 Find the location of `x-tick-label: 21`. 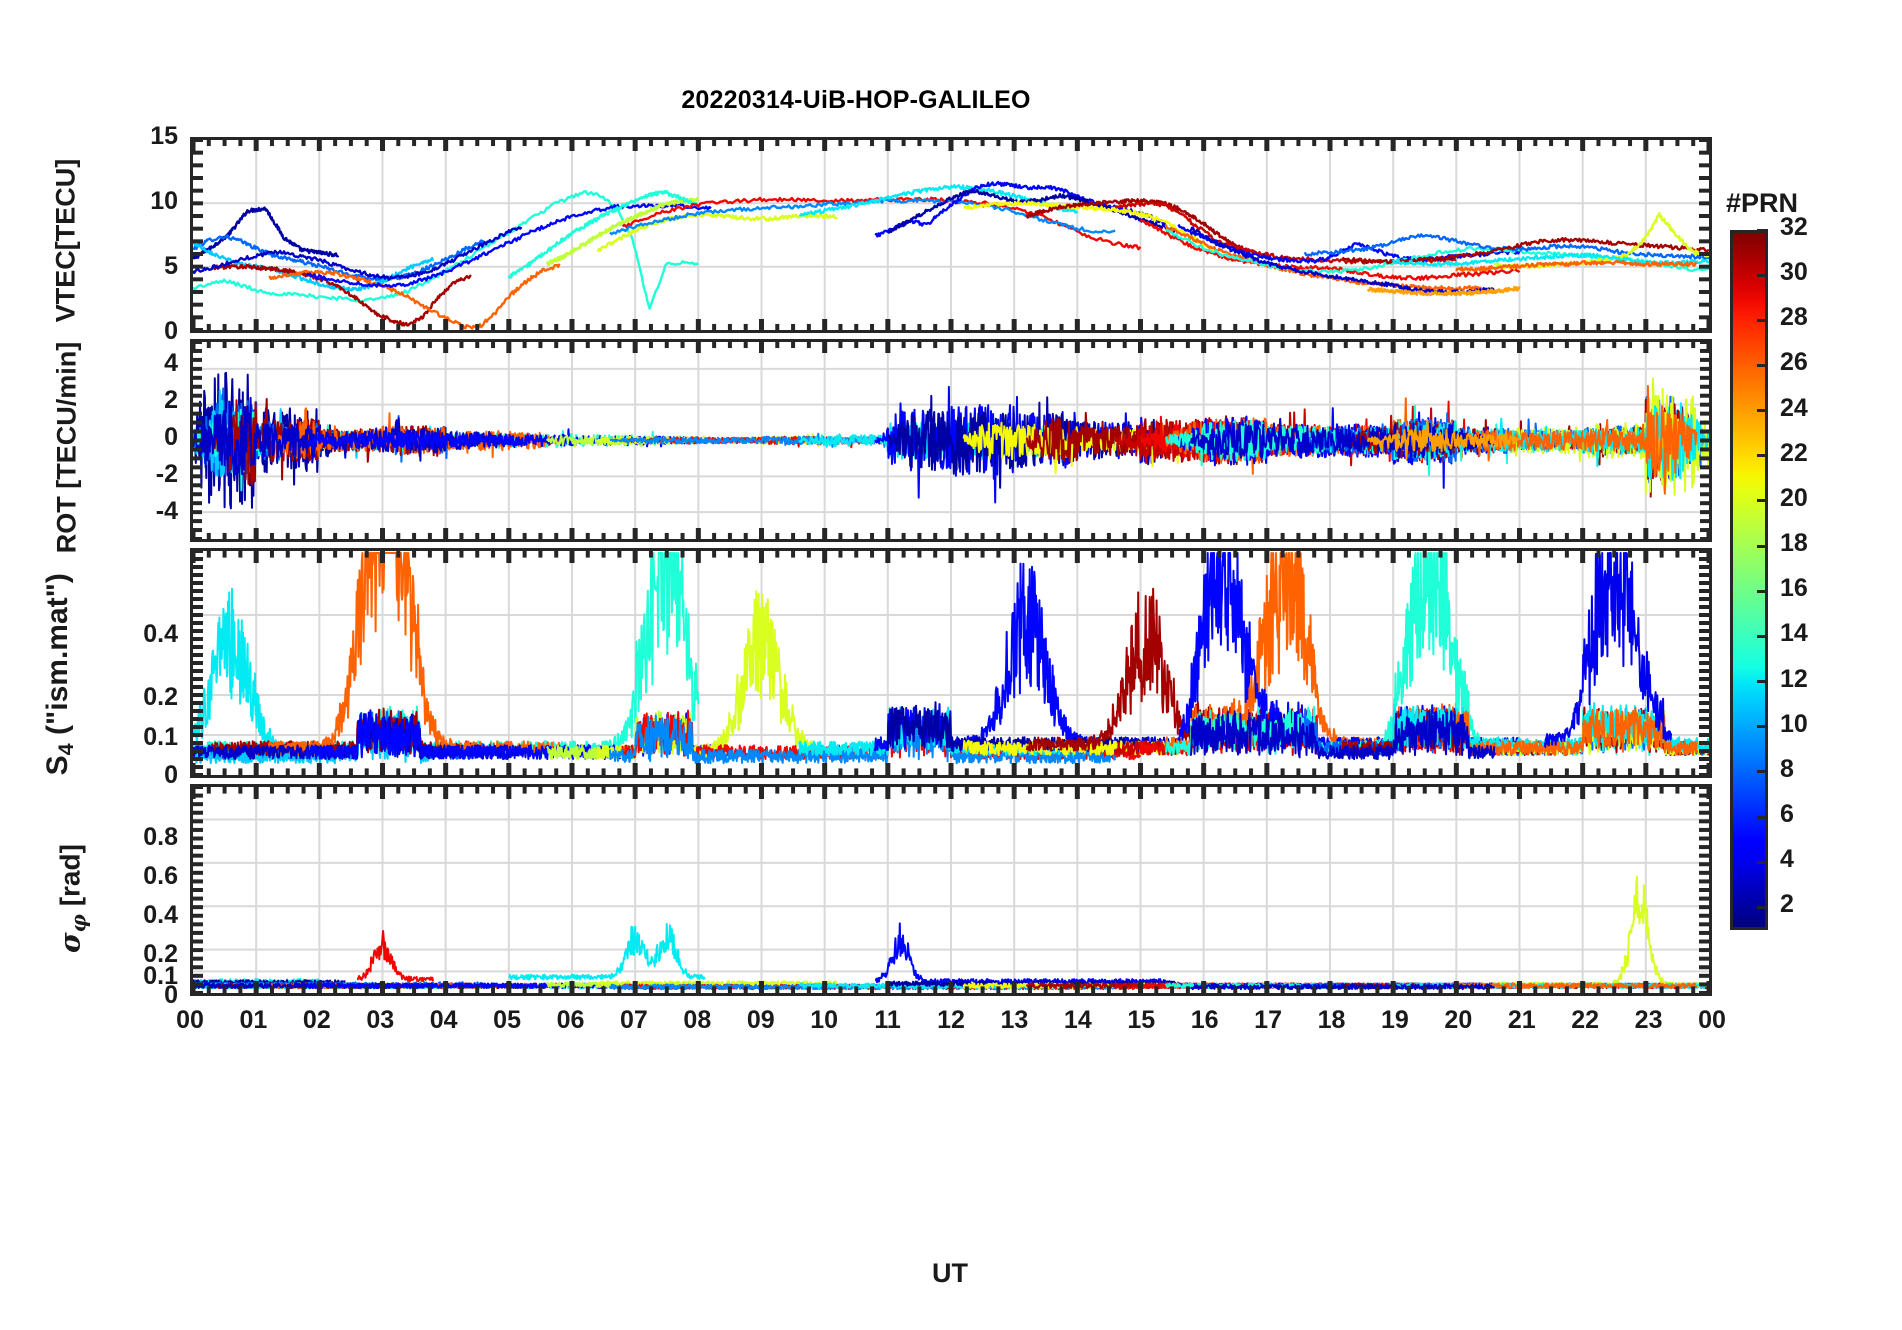

x-tick-label: 21 is located at coordinates (1521, 1020).